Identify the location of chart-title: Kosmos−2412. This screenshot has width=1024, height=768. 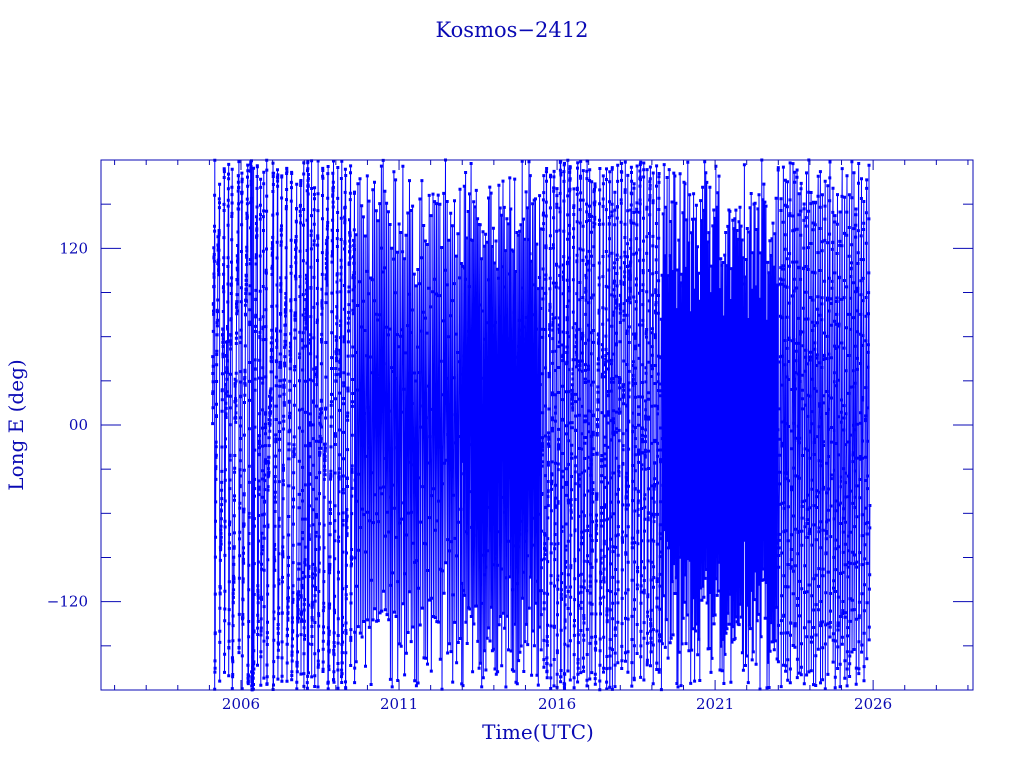
(512, 30).